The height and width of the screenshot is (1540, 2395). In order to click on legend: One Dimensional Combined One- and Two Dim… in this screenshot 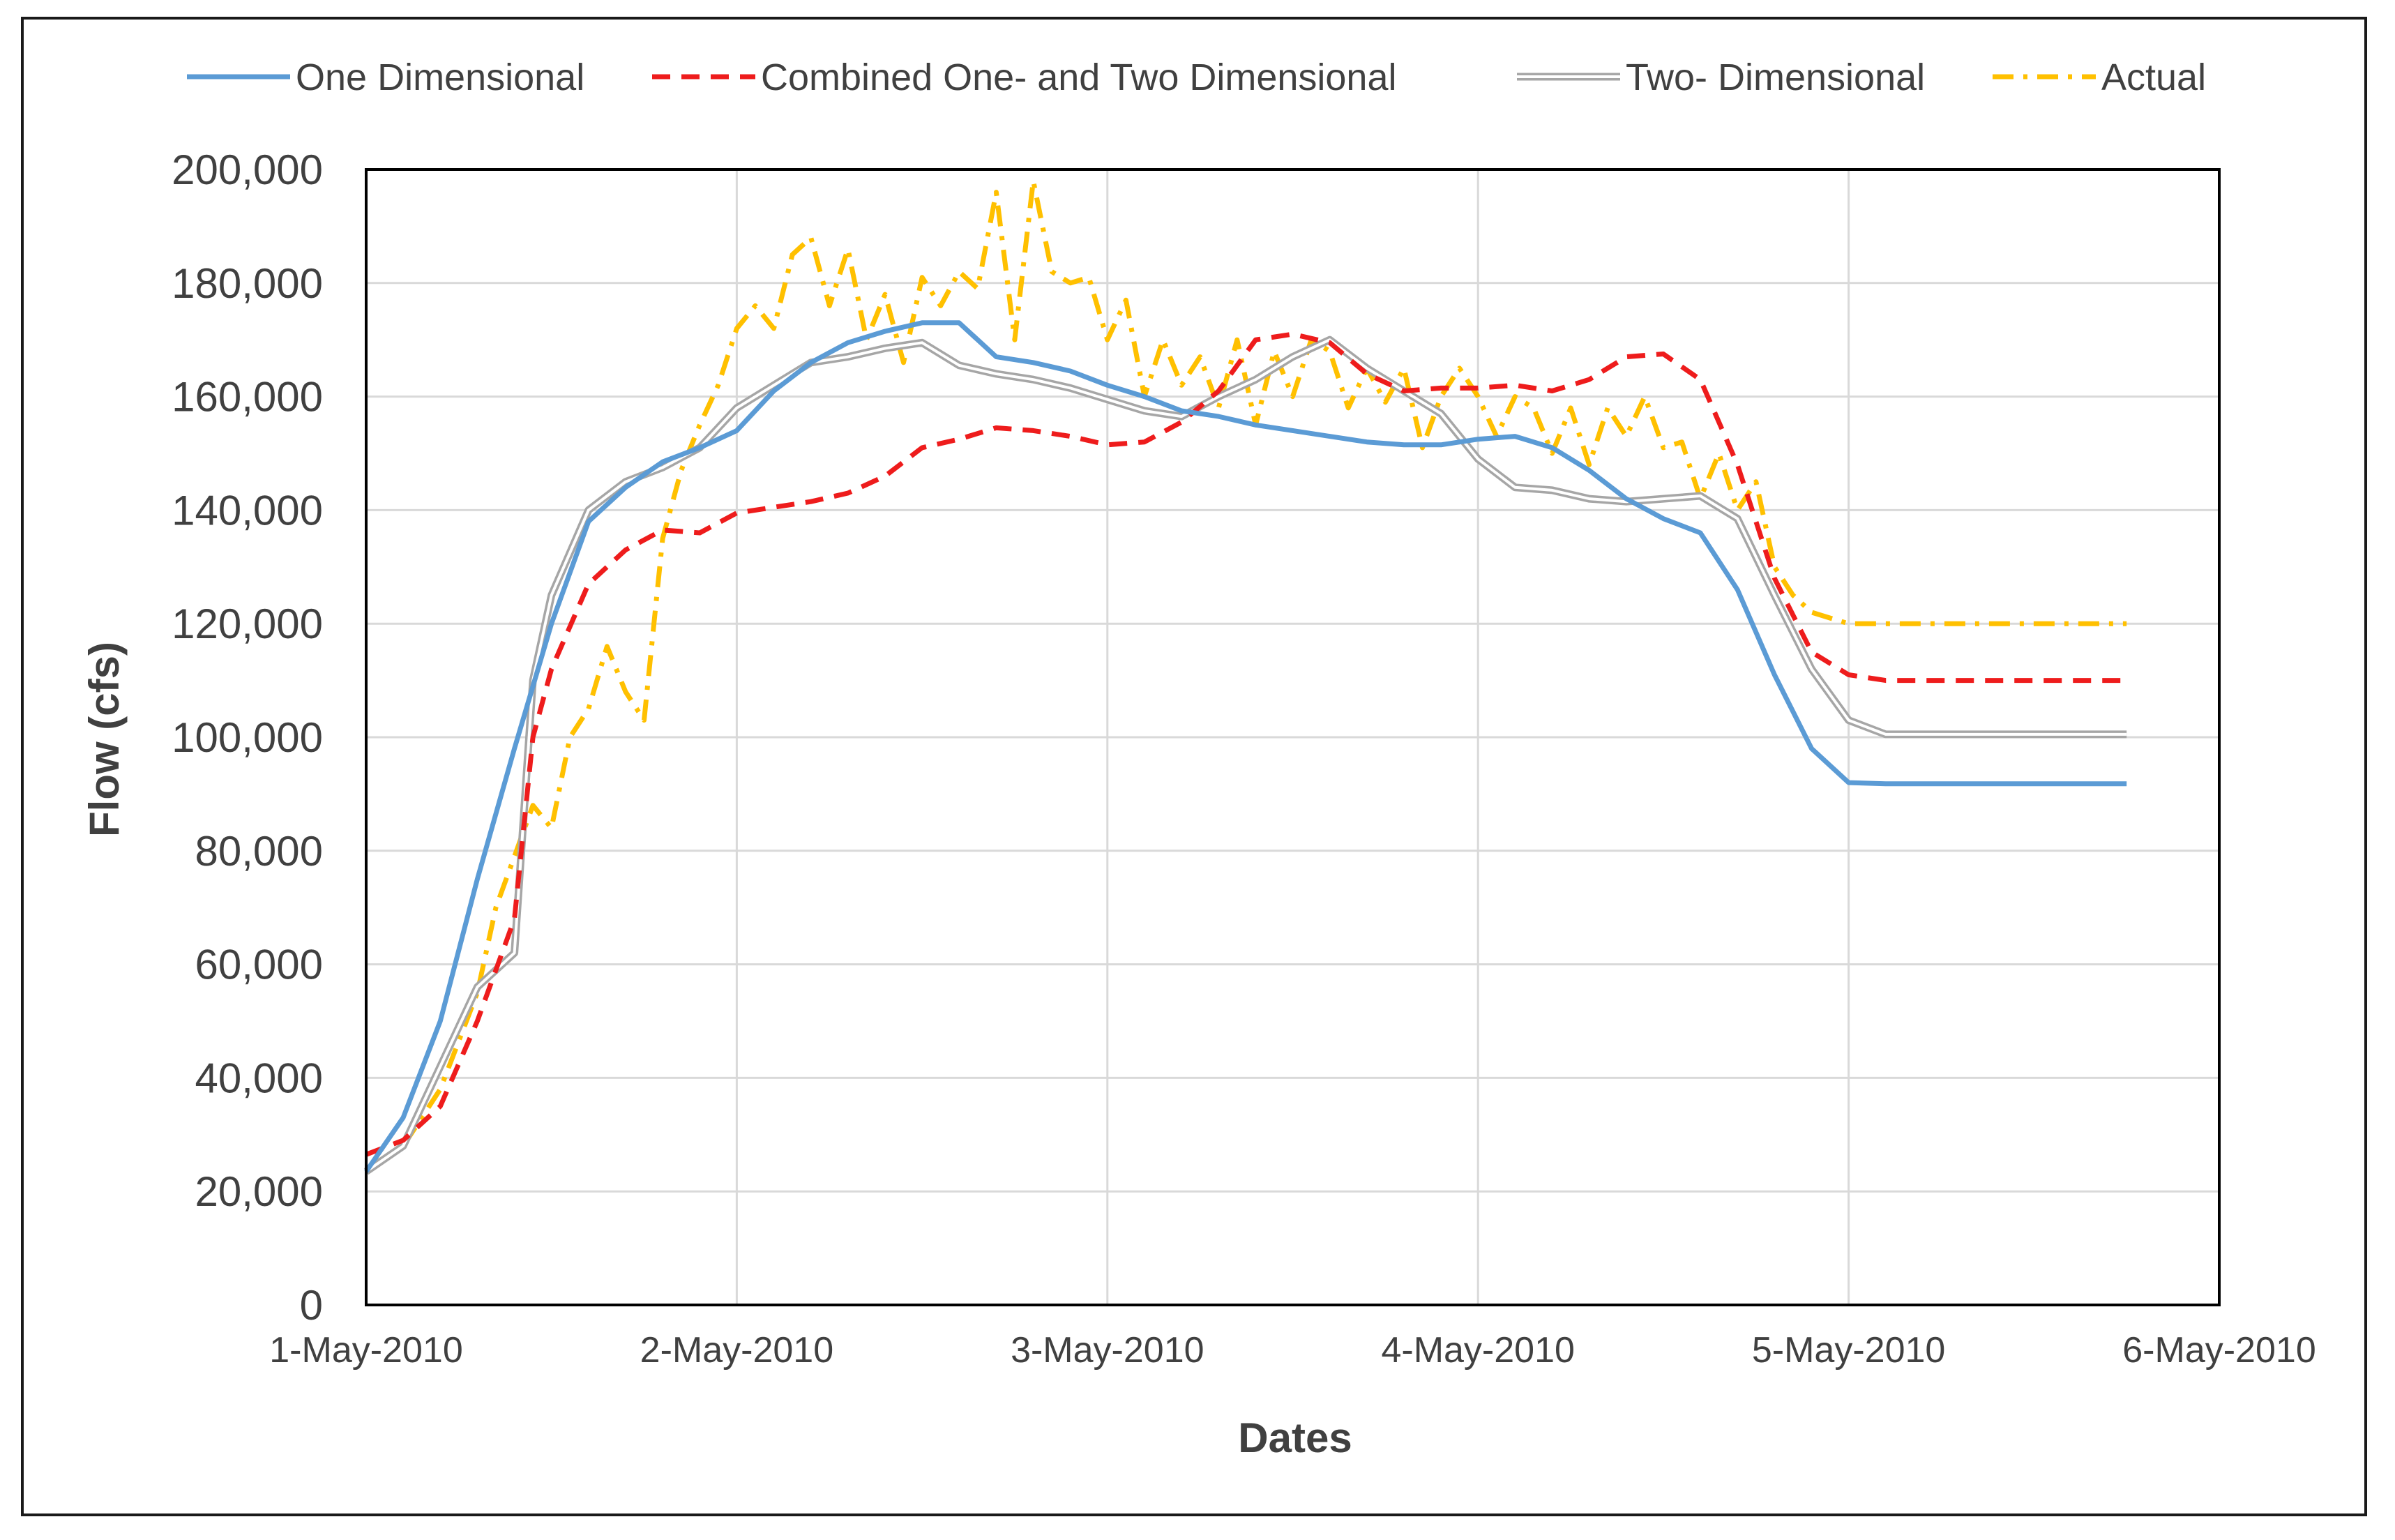, I will do `click(1197, 77)`.